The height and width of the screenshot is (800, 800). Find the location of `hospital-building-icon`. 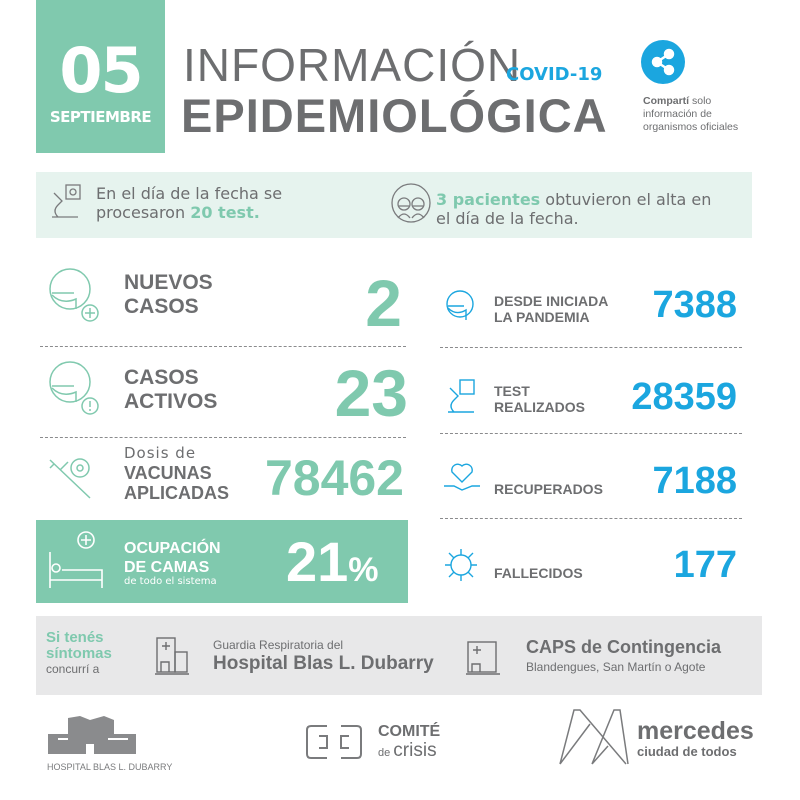

hospital-building-icon is located at coordinates (172, 656).